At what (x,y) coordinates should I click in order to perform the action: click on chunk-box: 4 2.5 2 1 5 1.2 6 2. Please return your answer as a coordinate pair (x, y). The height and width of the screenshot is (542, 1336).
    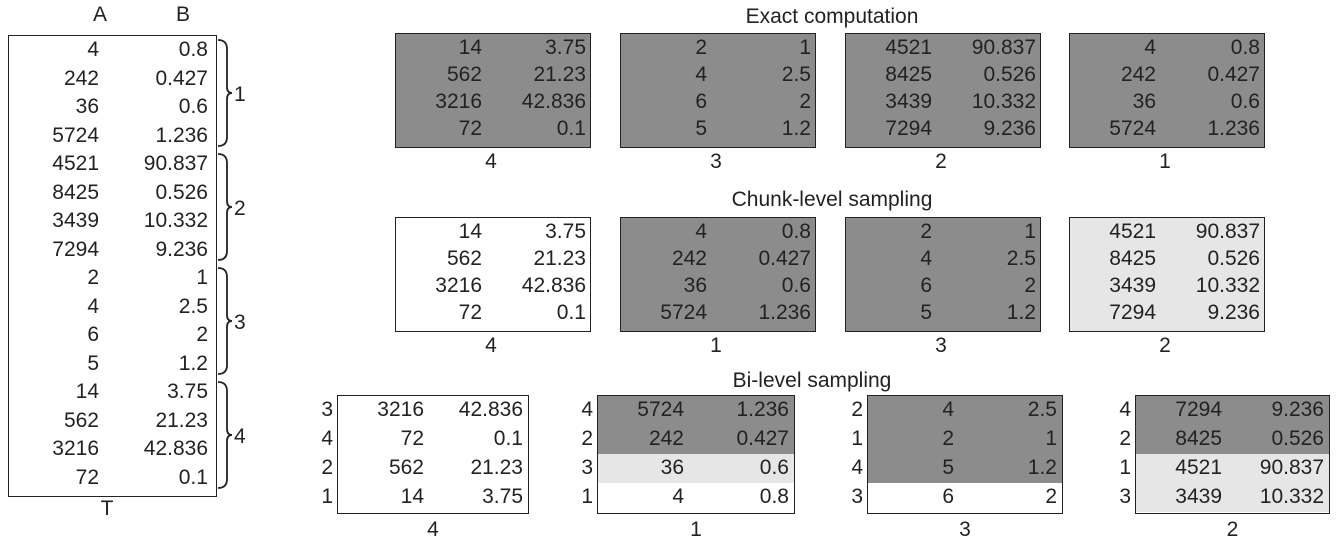
    Looking at the image, I should click on (965, 454).